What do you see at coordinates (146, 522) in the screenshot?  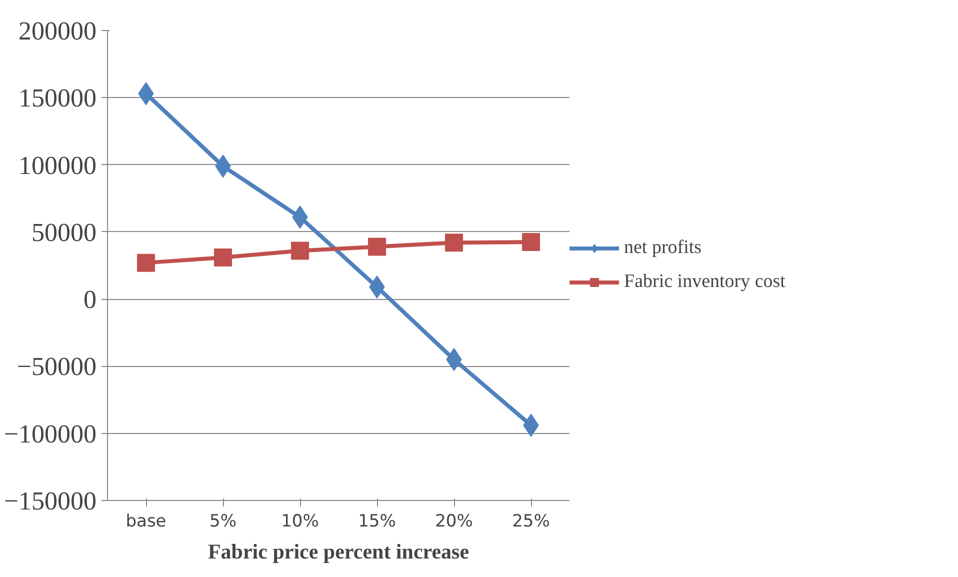 I see `x-tick-label: base` at bounding box center [146, 522].